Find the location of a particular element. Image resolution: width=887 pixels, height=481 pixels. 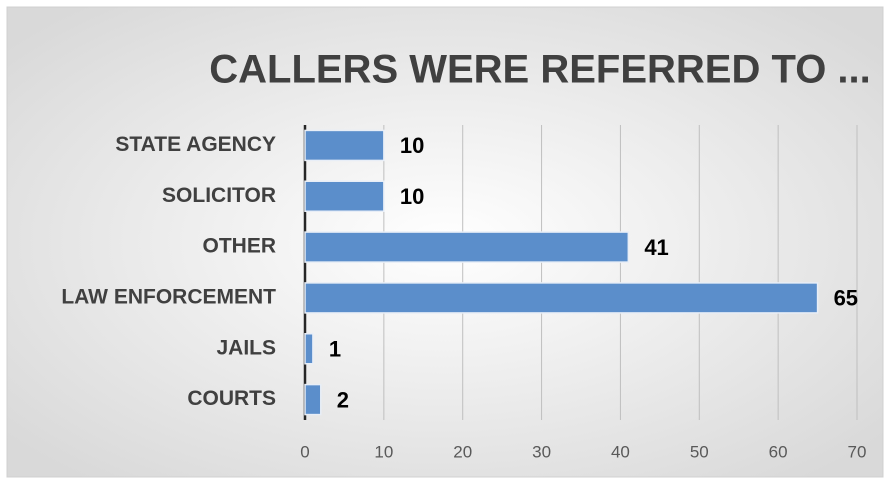

y-tick-label: STATE AGENCY is located at coordinates (195, 144).